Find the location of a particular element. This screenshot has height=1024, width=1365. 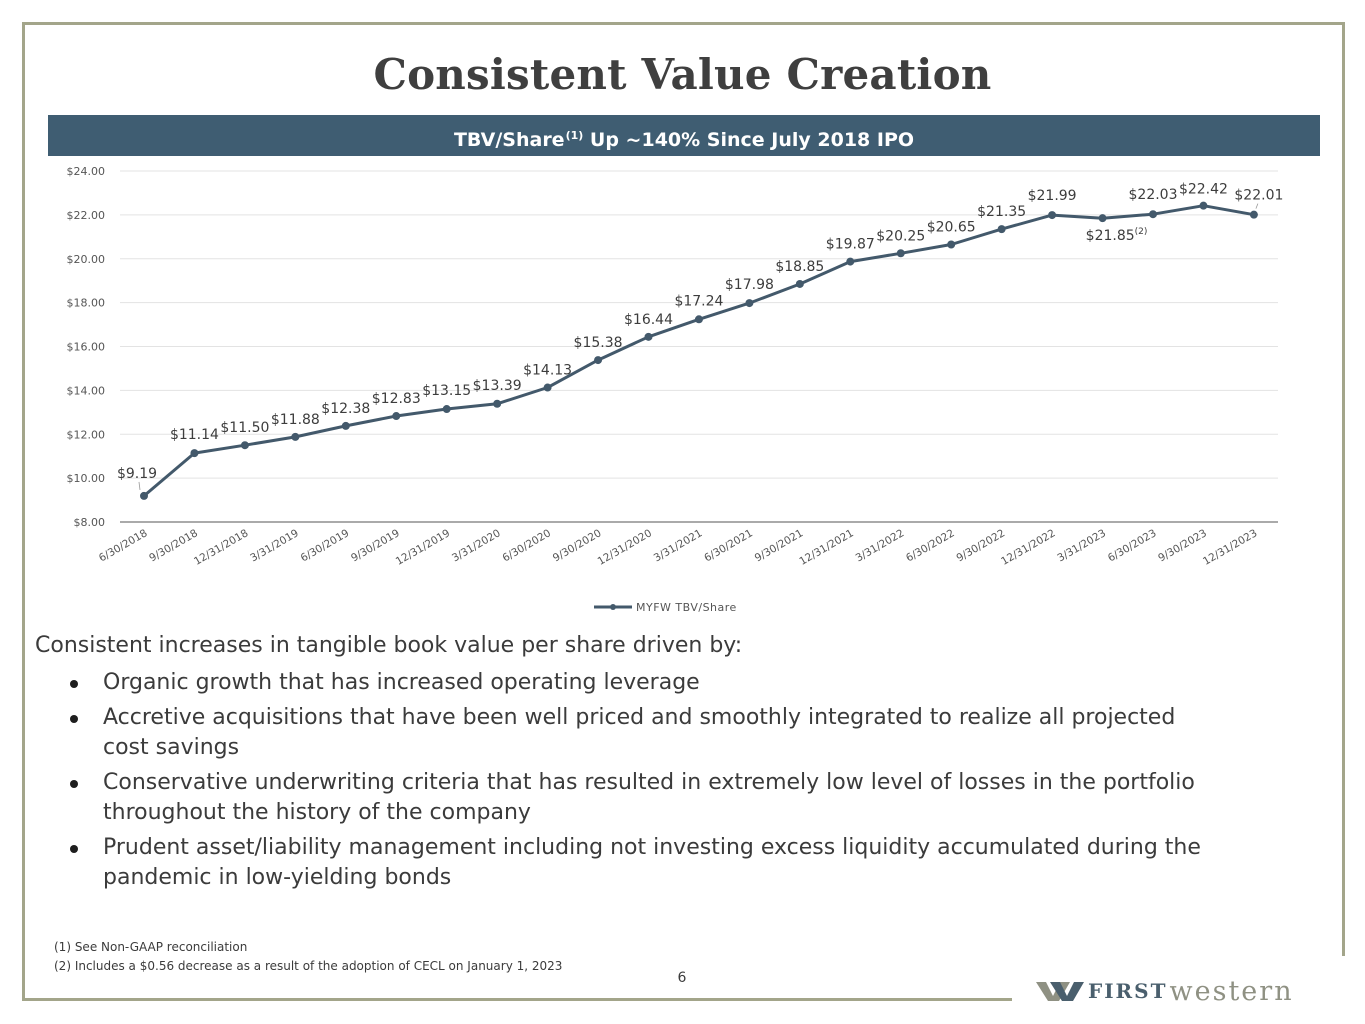

x-tick-label: 12/31/2022 is located at coordinates (1028, 547).